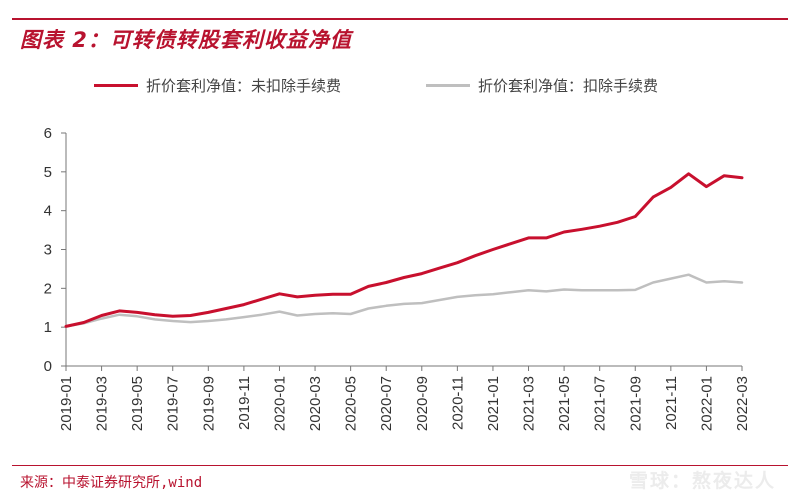  I want to click on x-tick-label: 2021-01, so click(493, 403).